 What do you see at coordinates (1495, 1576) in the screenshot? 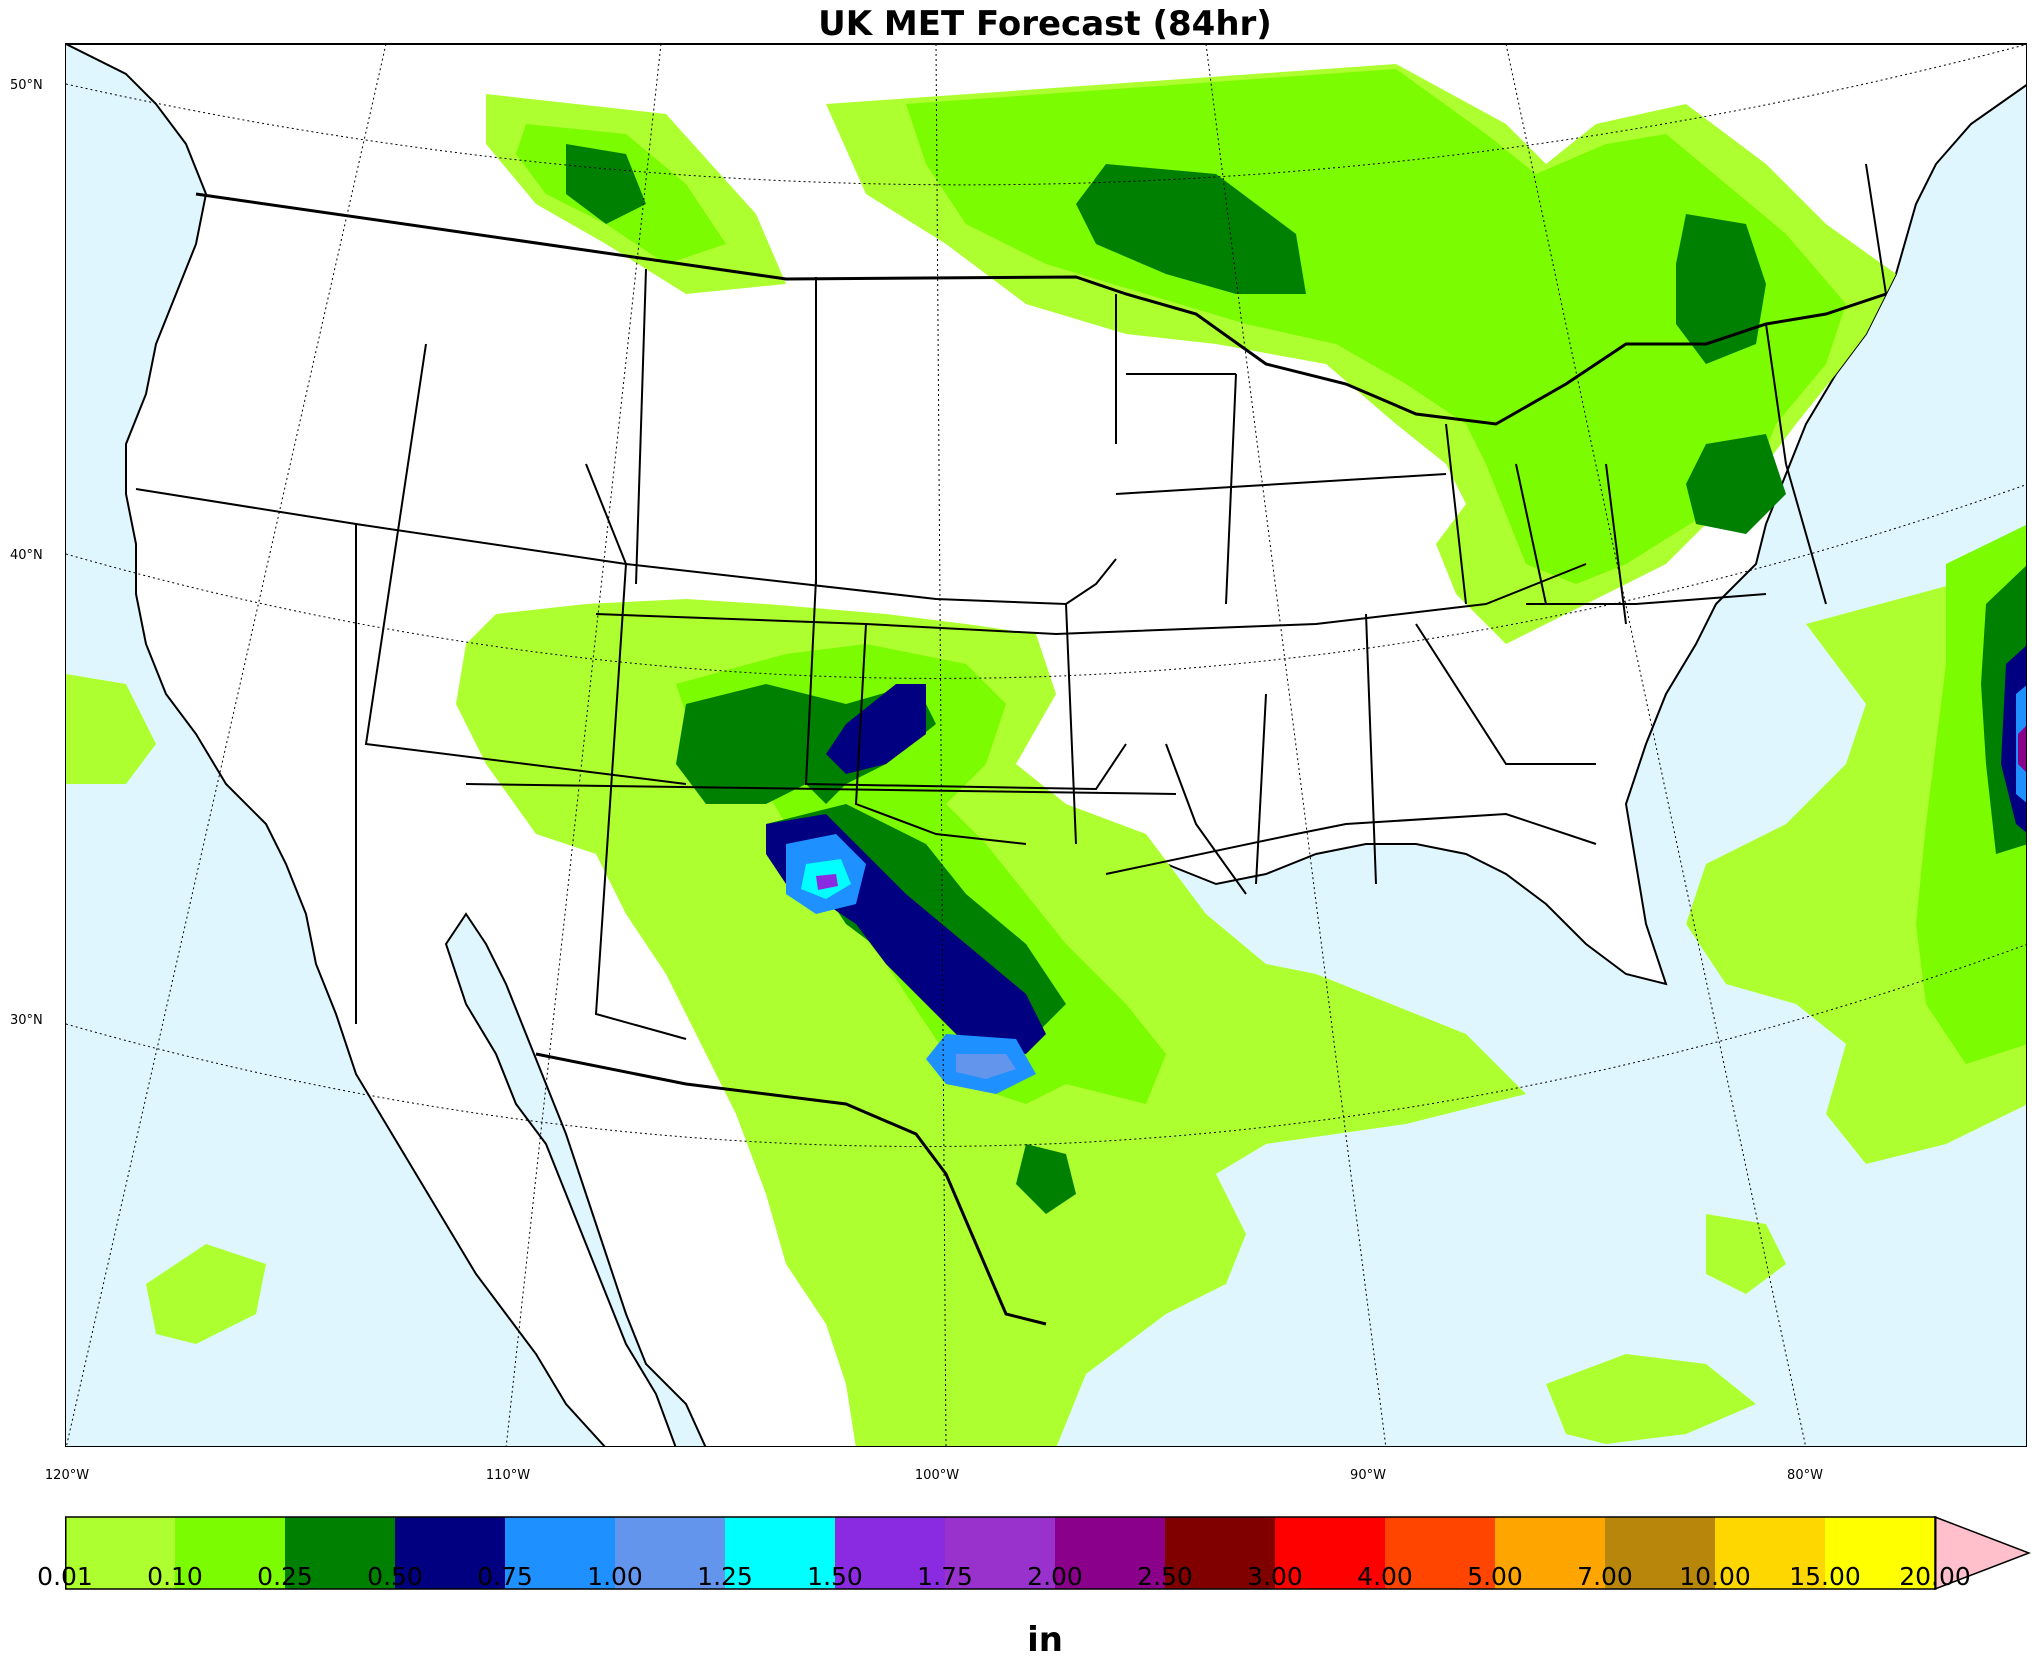
I see `colorbar-tick-label: 5.00` at bounding box center [1495, 1576].